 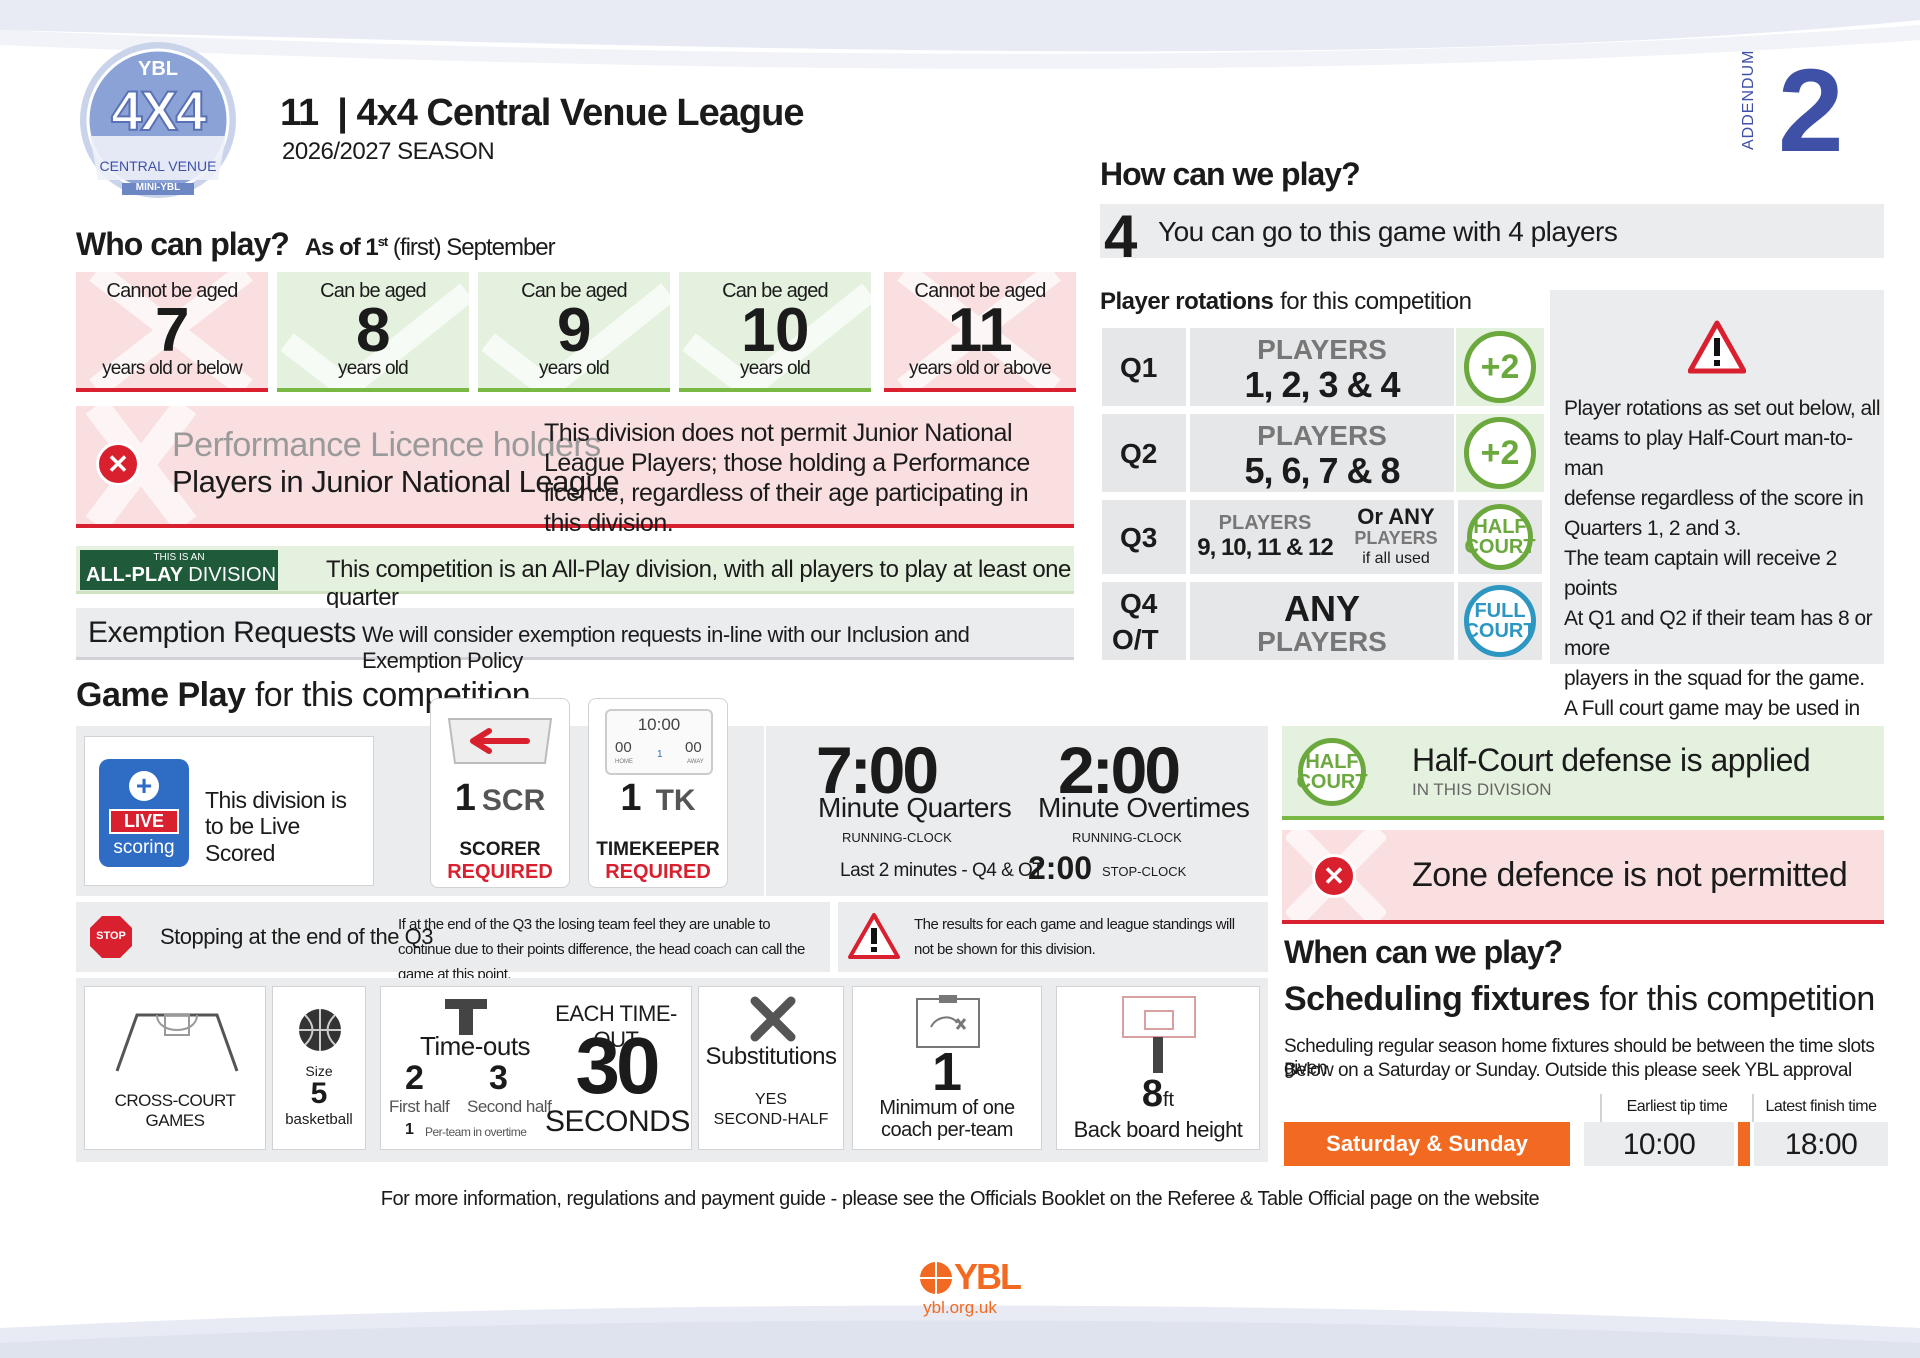 I want to click on scr-abbr: SCR, so click(x=513, y=800).